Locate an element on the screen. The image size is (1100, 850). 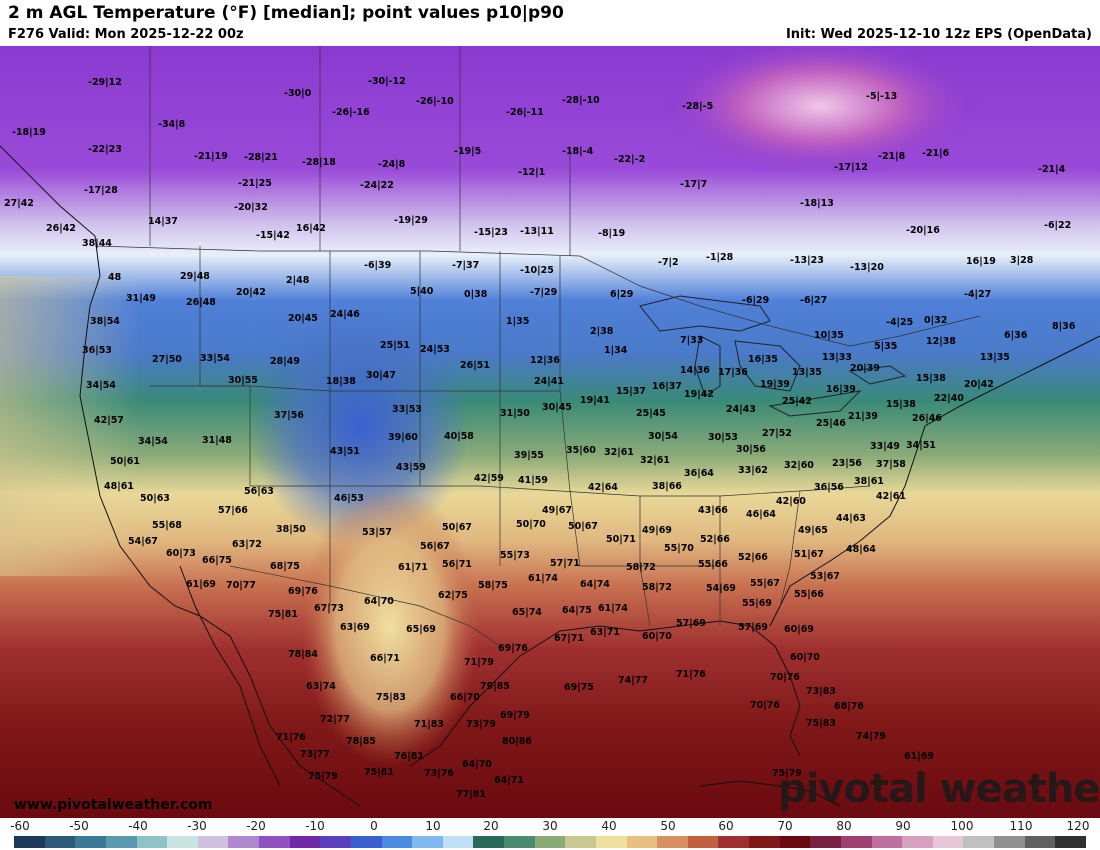
point-value: 6|29 is located at coordinates (621, 294).